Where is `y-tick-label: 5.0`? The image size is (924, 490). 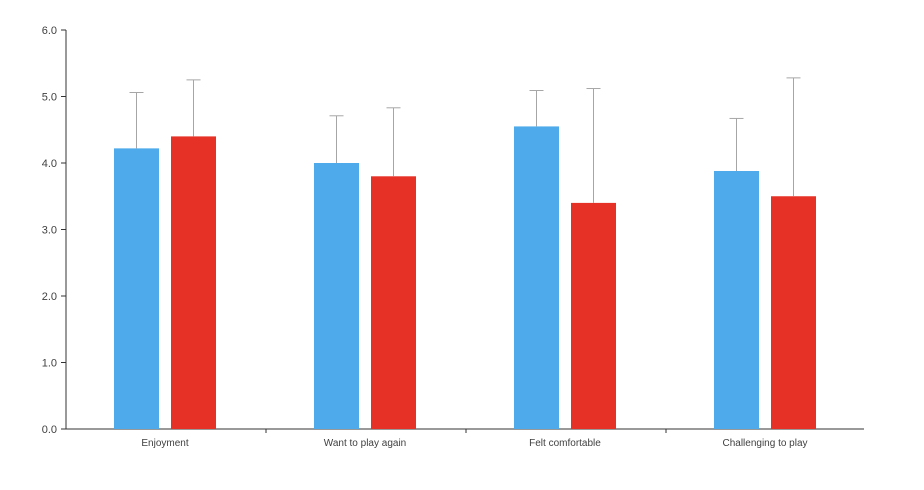
y-tick-label: 5.0 is located at coordinates (49, 98).